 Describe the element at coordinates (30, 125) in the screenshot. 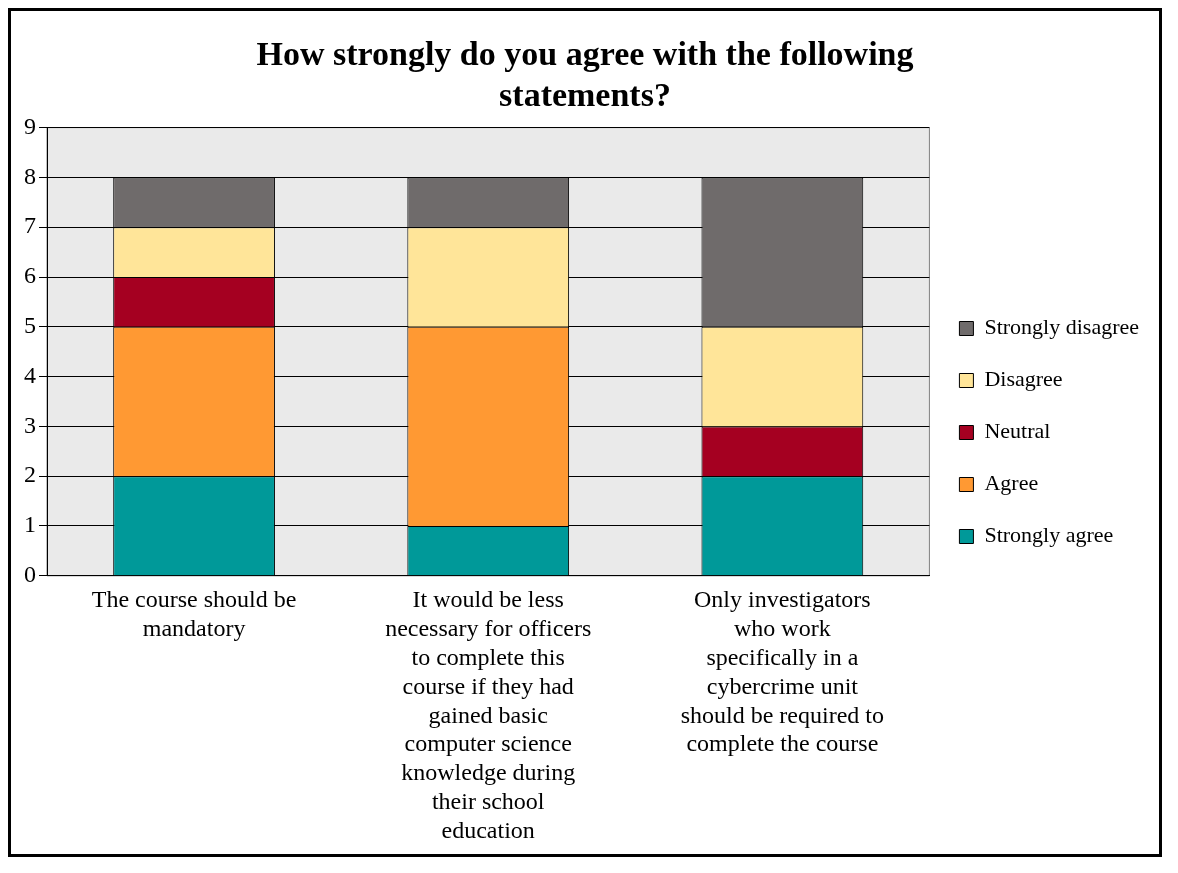

I see `y-tick-label: 9` at that location.